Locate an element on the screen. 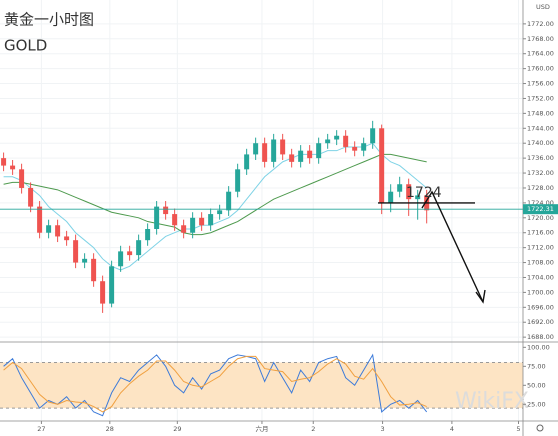 The height and width of the screenshot is (436, 558). y-tick-label: 100.00 is located at coordinates (538, 347).